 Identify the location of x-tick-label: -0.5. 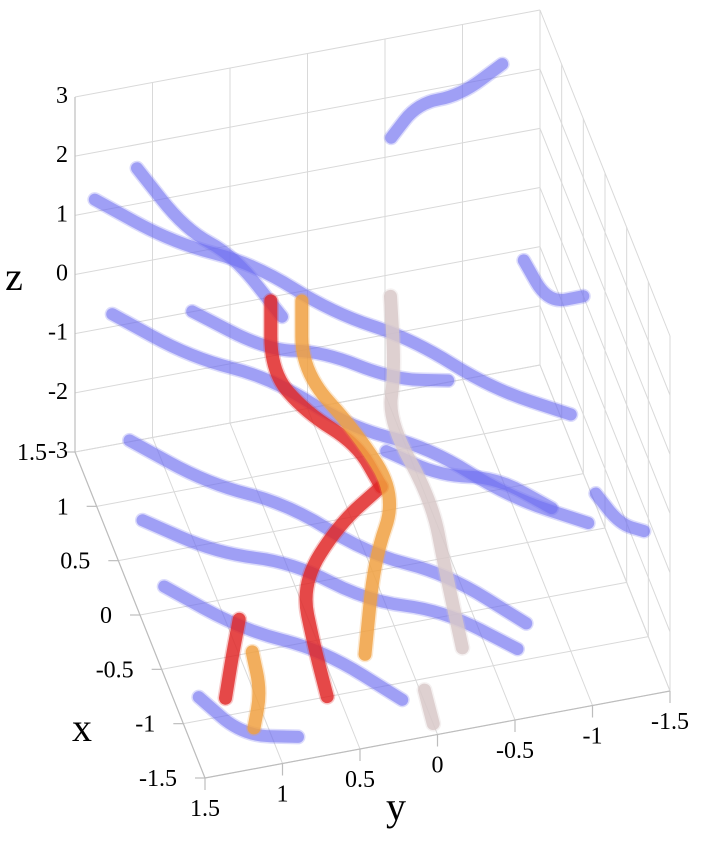
(115, 670).